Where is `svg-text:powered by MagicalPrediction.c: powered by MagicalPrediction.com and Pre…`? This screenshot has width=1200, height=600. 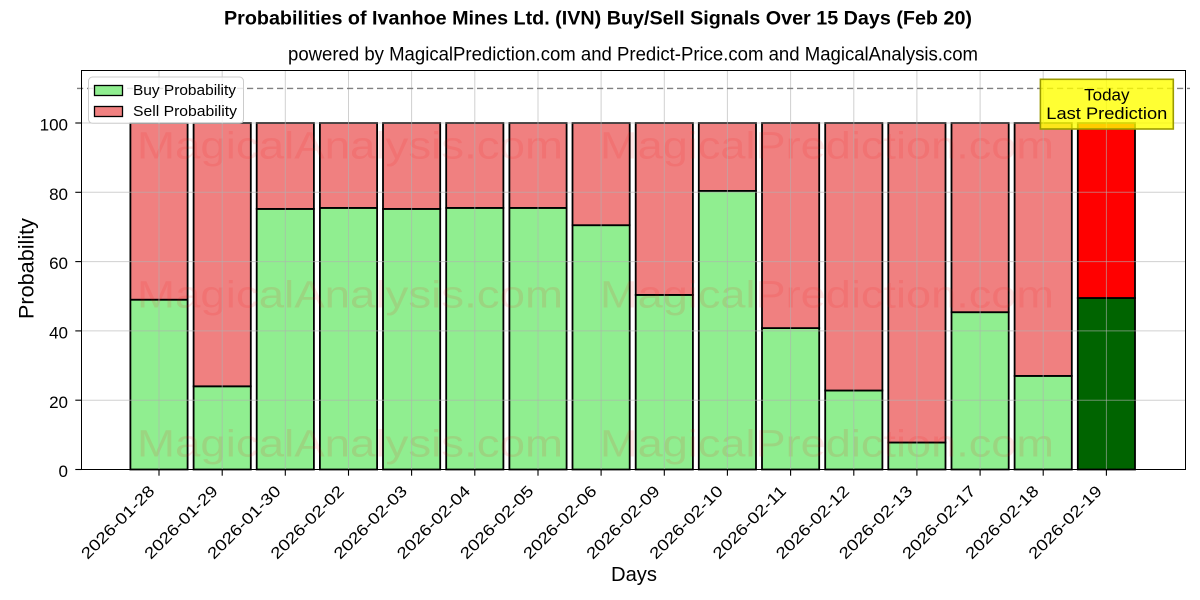 svg-text:powered by MagicalPrediction.c: powered by MagicalPrediction.com and Pre… is located at coordinates (633, 55).